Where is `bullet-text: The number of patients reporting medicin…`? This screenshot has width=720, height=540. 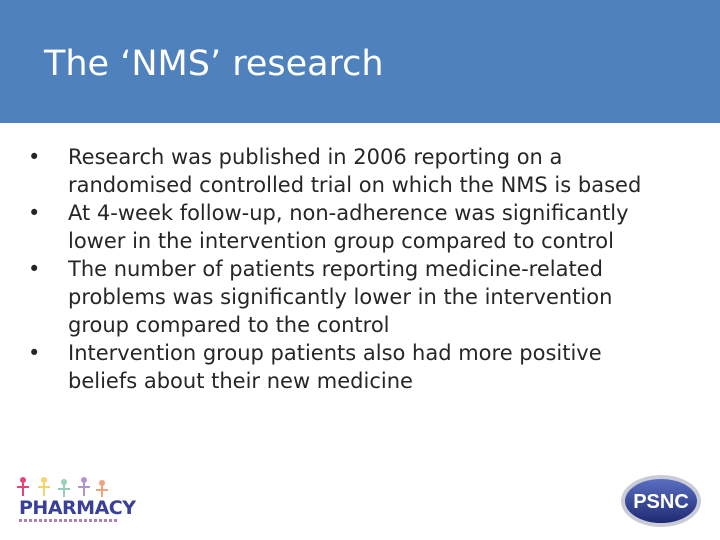
bullet-text: The number of patients reporting medicin… is located at coordinates (340, 297).